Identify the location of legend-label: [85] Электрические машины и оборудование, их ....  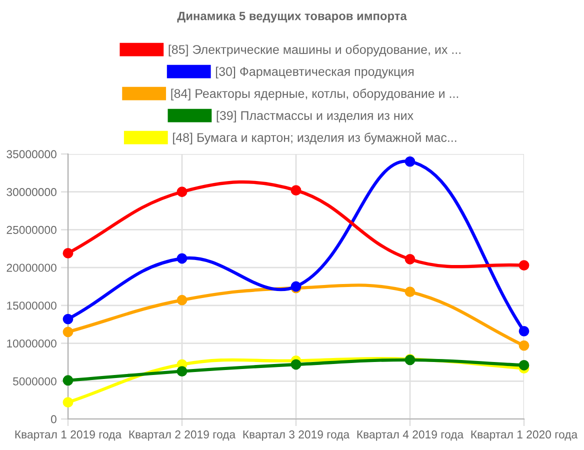
(314, 50).